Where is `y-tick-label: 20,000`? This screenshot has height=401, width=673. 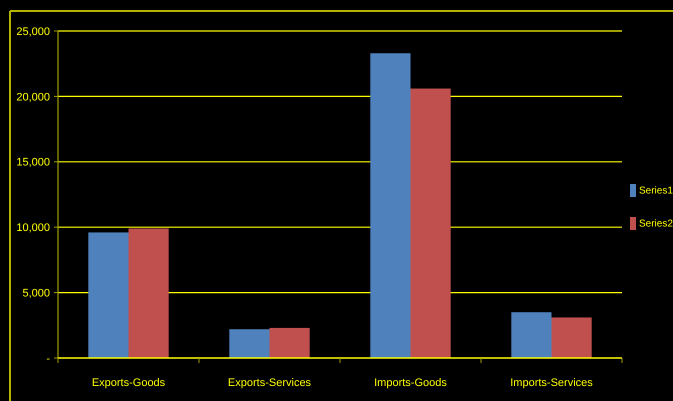
y-tick-label: 20,000 is located at coordinates (33, 97).